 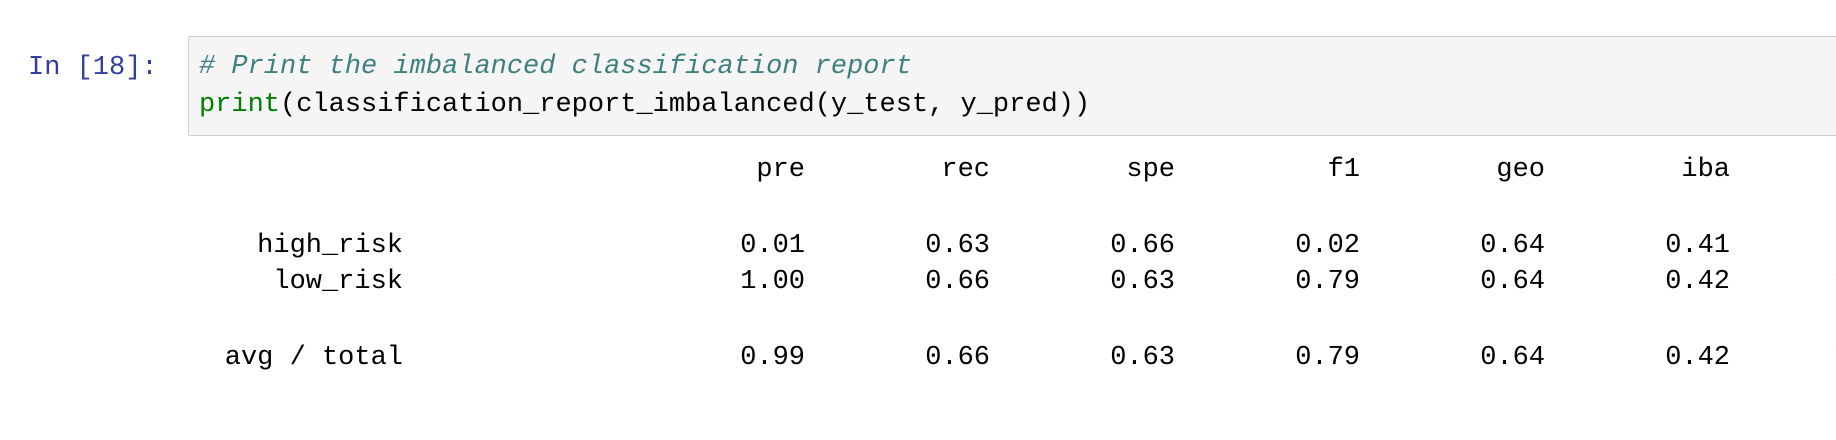 What do you see at coordinates (1783, 282) in the screenshot?
I see `cell-sup: 17118` at bounding box center [1783, 282].